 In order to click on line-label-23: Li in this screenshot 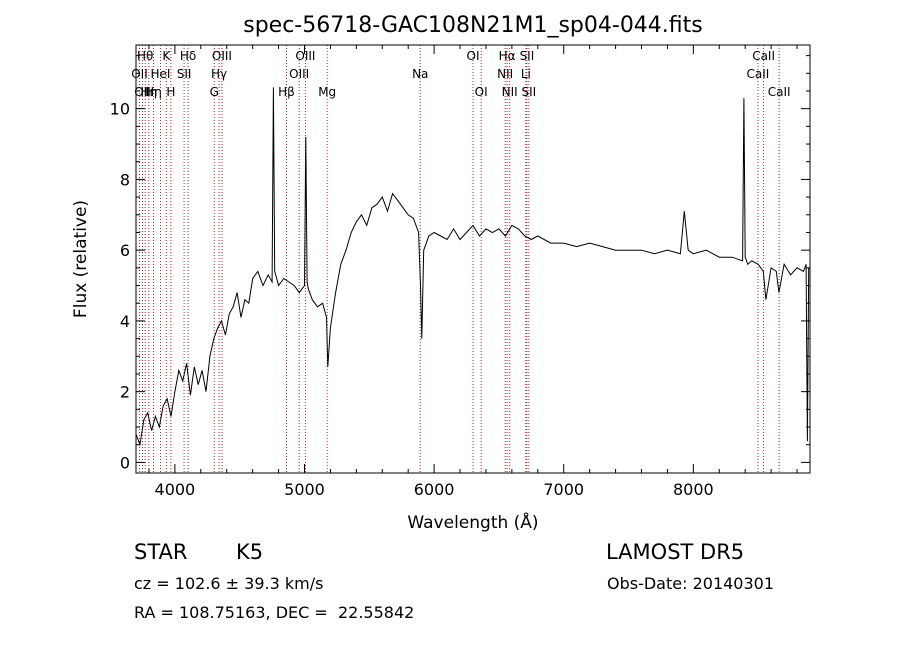, I will do `click(526, 74)`.